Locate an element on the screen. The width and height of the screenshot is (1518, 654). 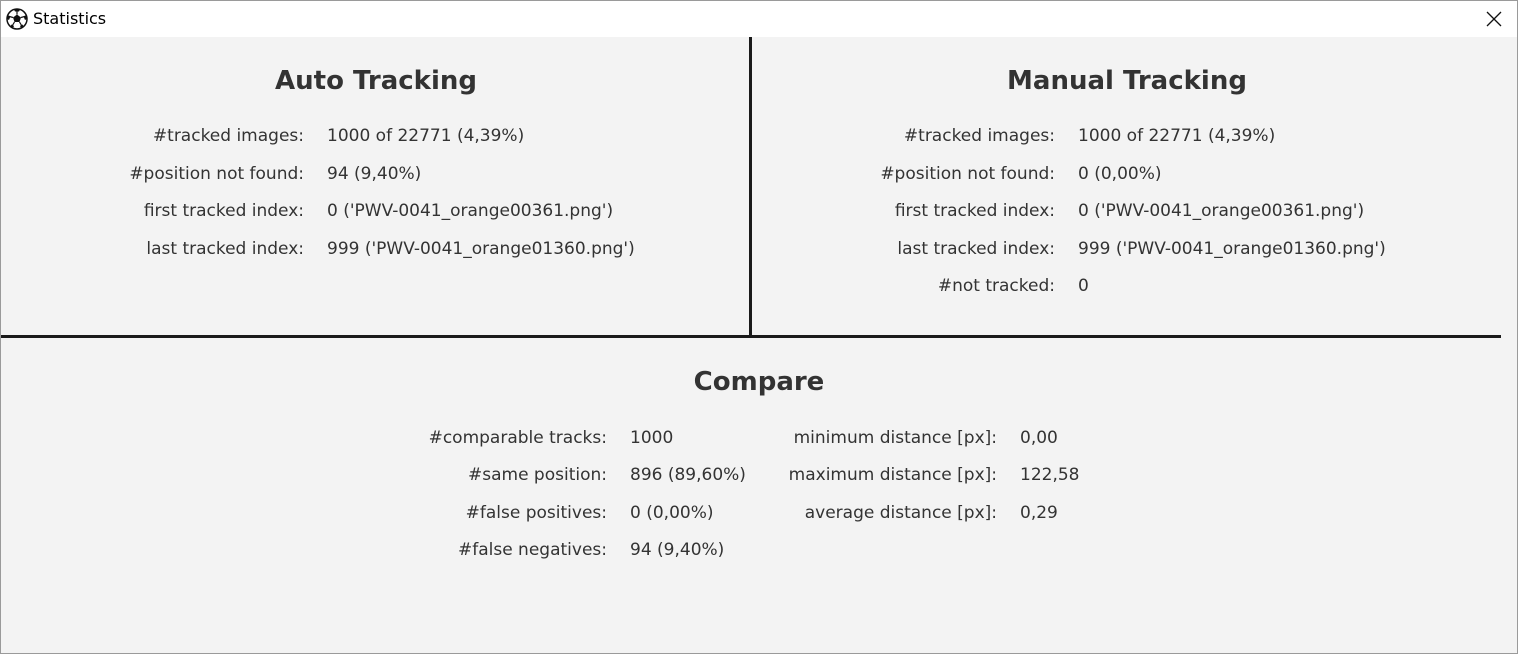
auto-position-not-found-label: #position not found: is located at coordinates (216, 174).